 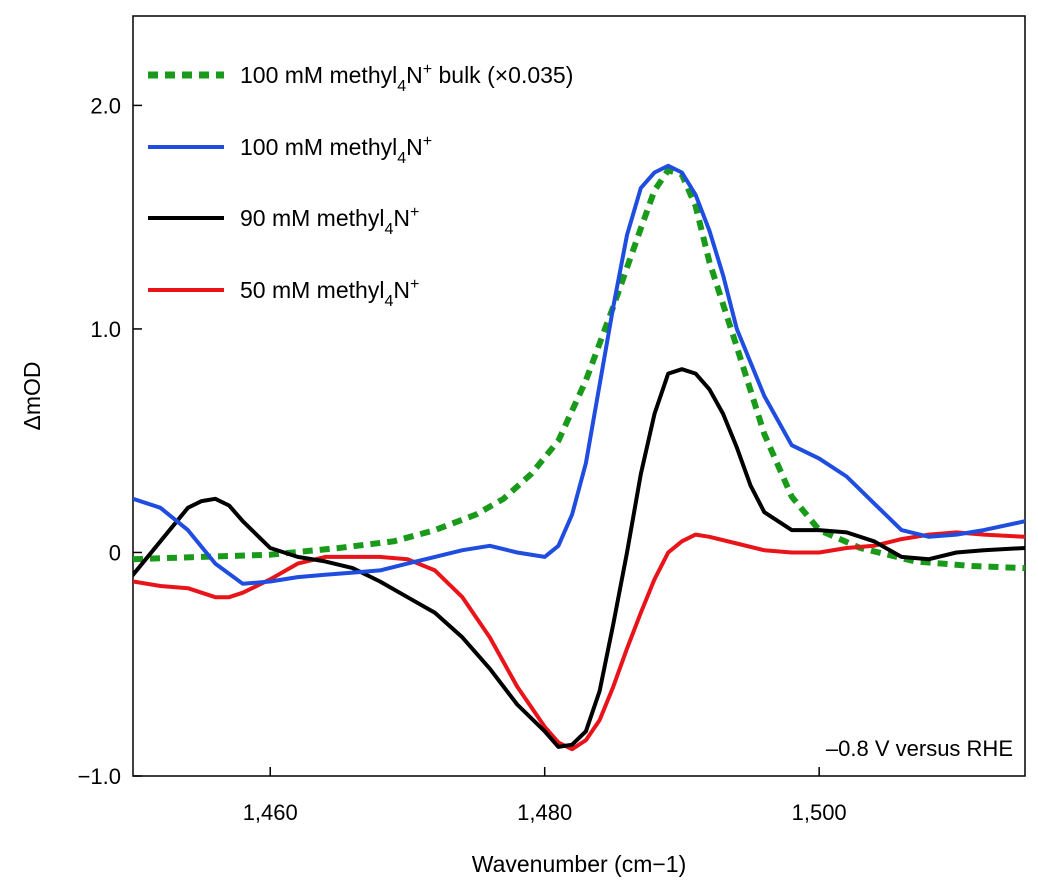 What do you see at coordinates (544, 812) in the screenshot?
I see `x-tick-label: 1,480` at bounding box center [544, 812].